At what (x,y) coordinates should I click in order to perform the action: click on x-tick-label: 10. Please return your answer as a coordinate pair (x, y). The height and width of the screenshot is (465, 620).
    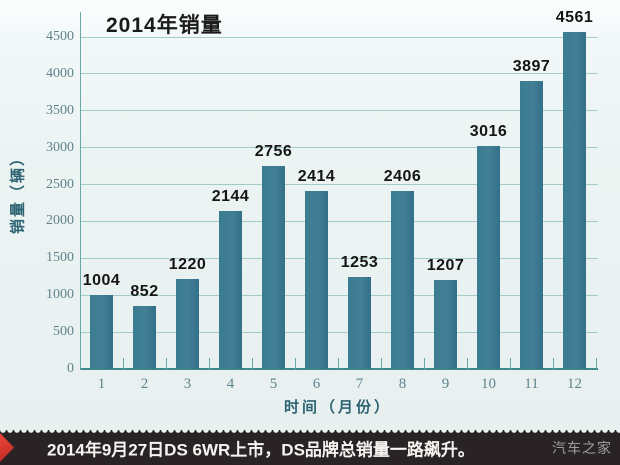
    Looking at the image, I should click on (488, 384).